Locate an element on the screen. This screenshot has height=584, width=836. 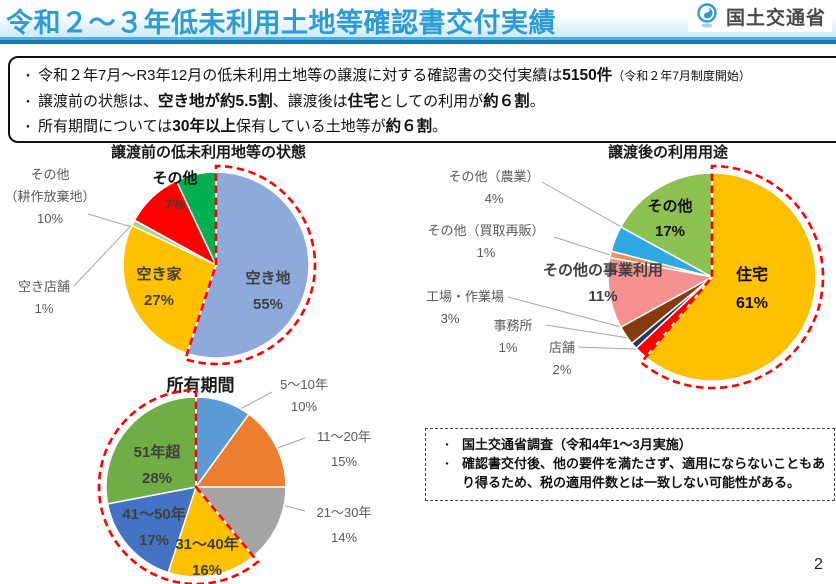
pie2-label-factory-pct: 3% is located at coordinates (450, 318).